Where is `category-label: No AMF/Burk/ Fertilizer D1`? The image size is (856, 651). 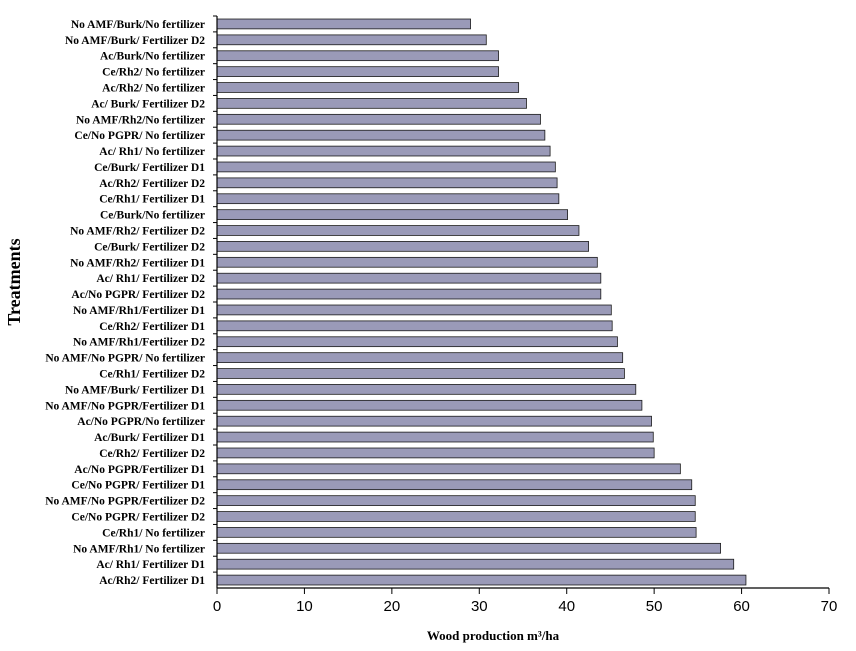
category-label: No AMF/Burk/ Fertilizer D1 is located at coordinates (135, 390).